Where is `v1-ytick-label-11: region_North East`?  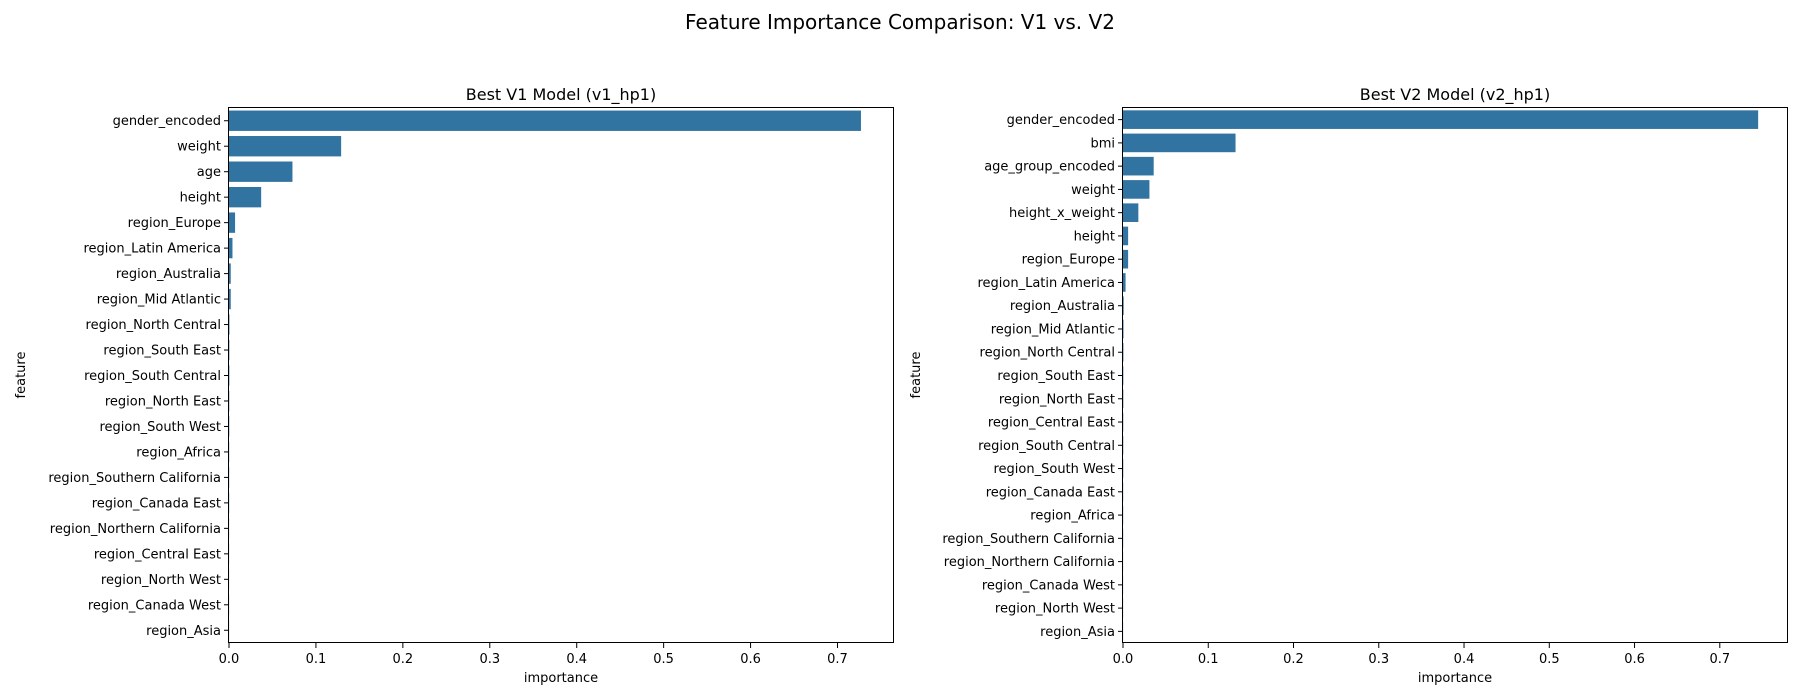 v1-ytick-label-11: region_North East is located at coordinates (163, 401).